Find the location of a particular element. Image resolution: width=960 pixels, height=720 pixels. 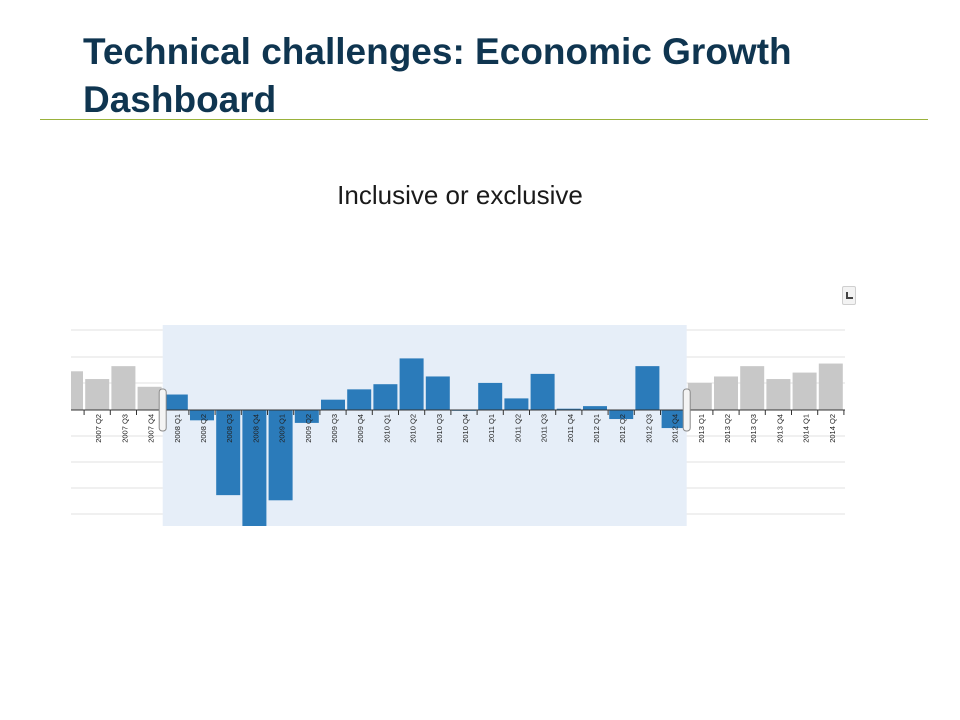

bar-2010-q2 is located at coordinates (411, 384).